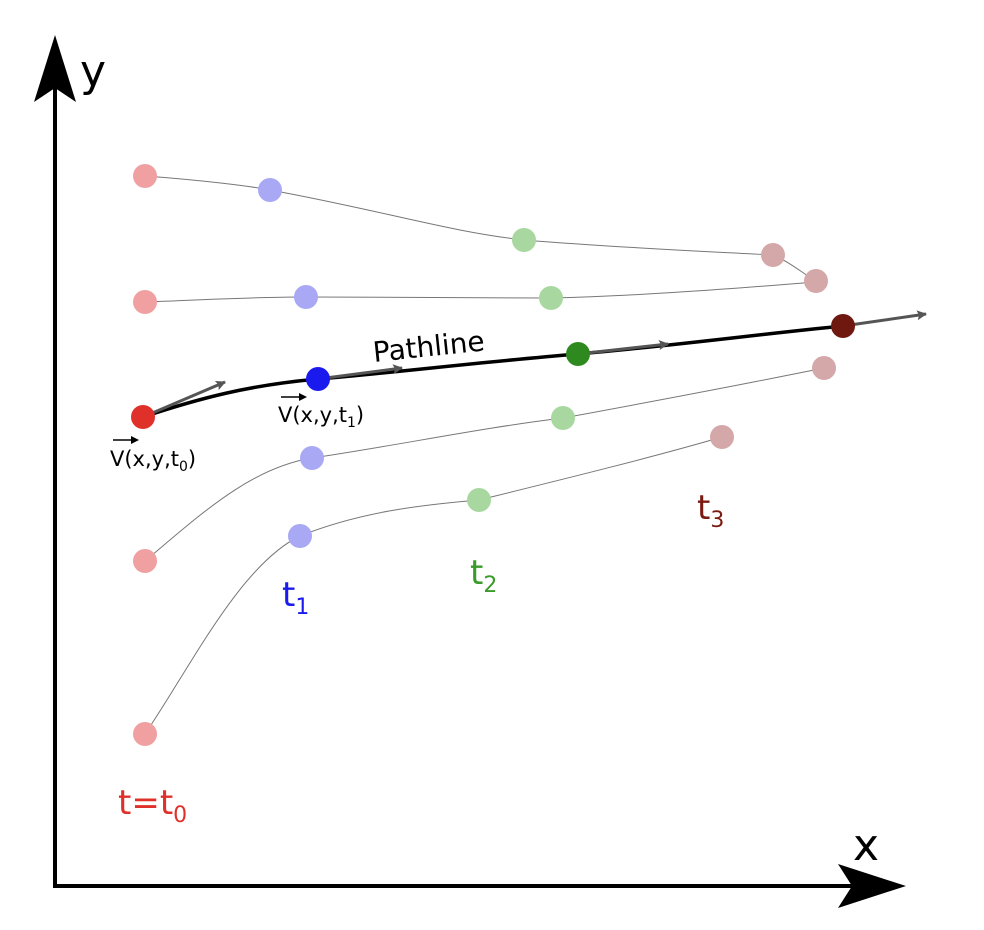  What do you see at coordinates (843, 326) in the screenshot?
I see `particle-t3` at bounding box center [843, 326].